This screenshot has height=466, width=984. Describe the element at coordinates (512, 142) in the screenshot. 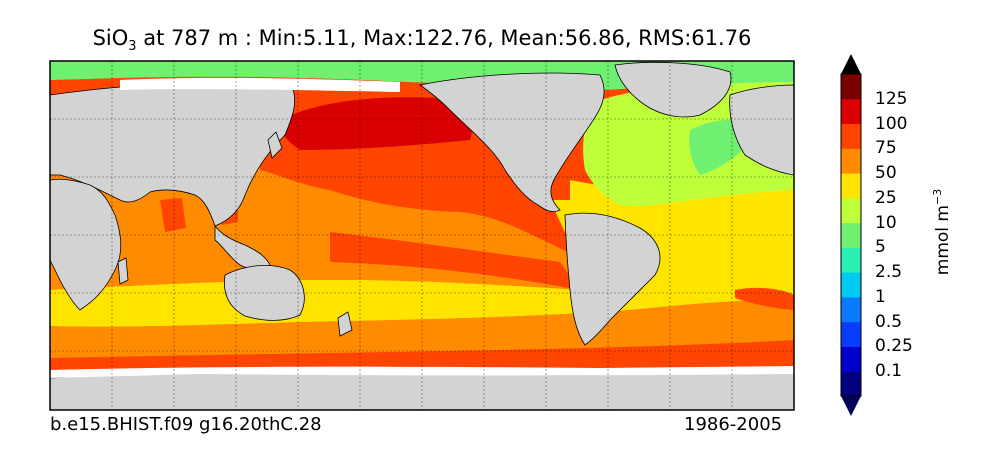

I see `land-north-america` at that location.